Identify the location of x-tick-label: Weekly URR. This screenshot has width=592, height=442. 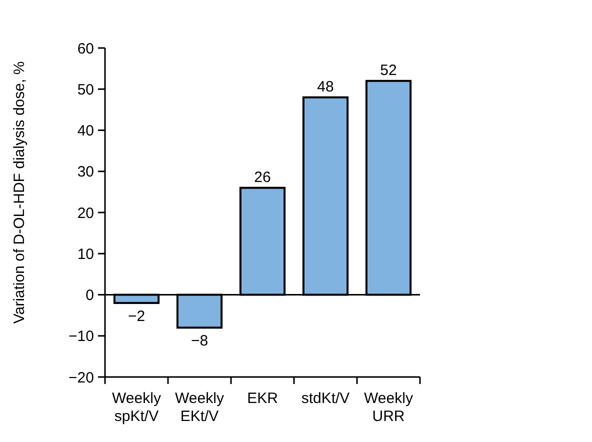
(389, 407).